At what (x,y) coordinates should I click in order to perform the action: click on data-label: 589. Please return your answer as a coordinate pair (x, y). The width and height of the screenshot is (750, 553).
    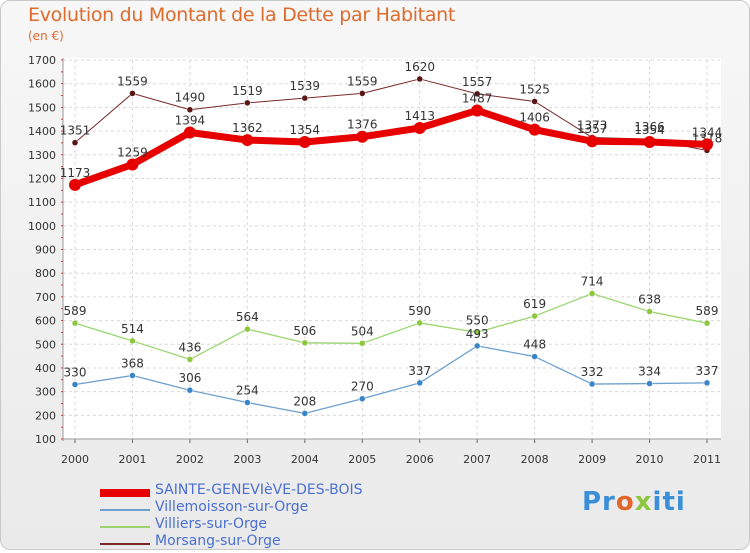
    Looking at the image, I should click on (75, 311).